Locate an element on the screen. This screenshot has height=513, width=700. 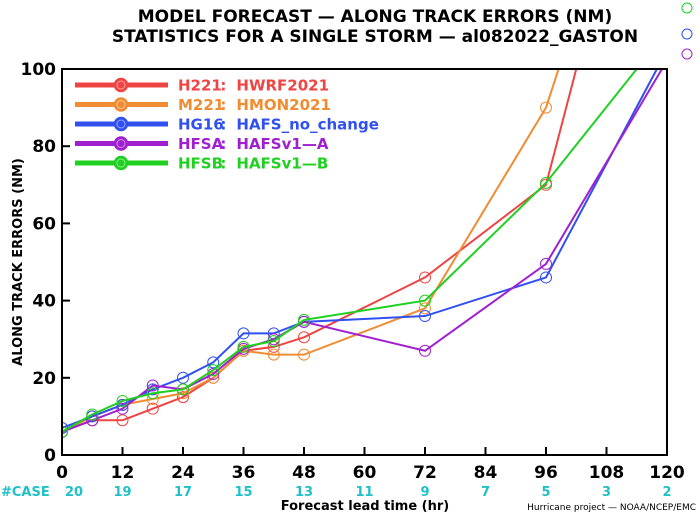
y-tick-label: 40 is located at coordinates (44, 302).